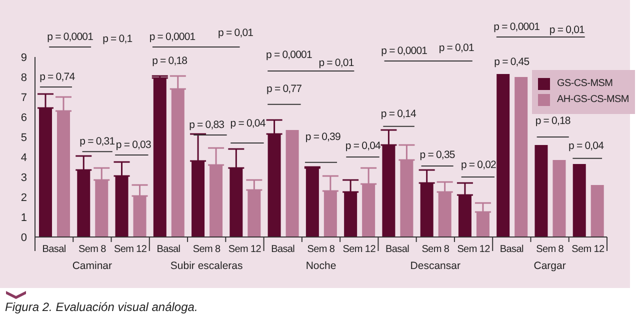  Describe the element at coordinates (23, 238) in the screenshot. I see `y-tick-label: 0` at that location.